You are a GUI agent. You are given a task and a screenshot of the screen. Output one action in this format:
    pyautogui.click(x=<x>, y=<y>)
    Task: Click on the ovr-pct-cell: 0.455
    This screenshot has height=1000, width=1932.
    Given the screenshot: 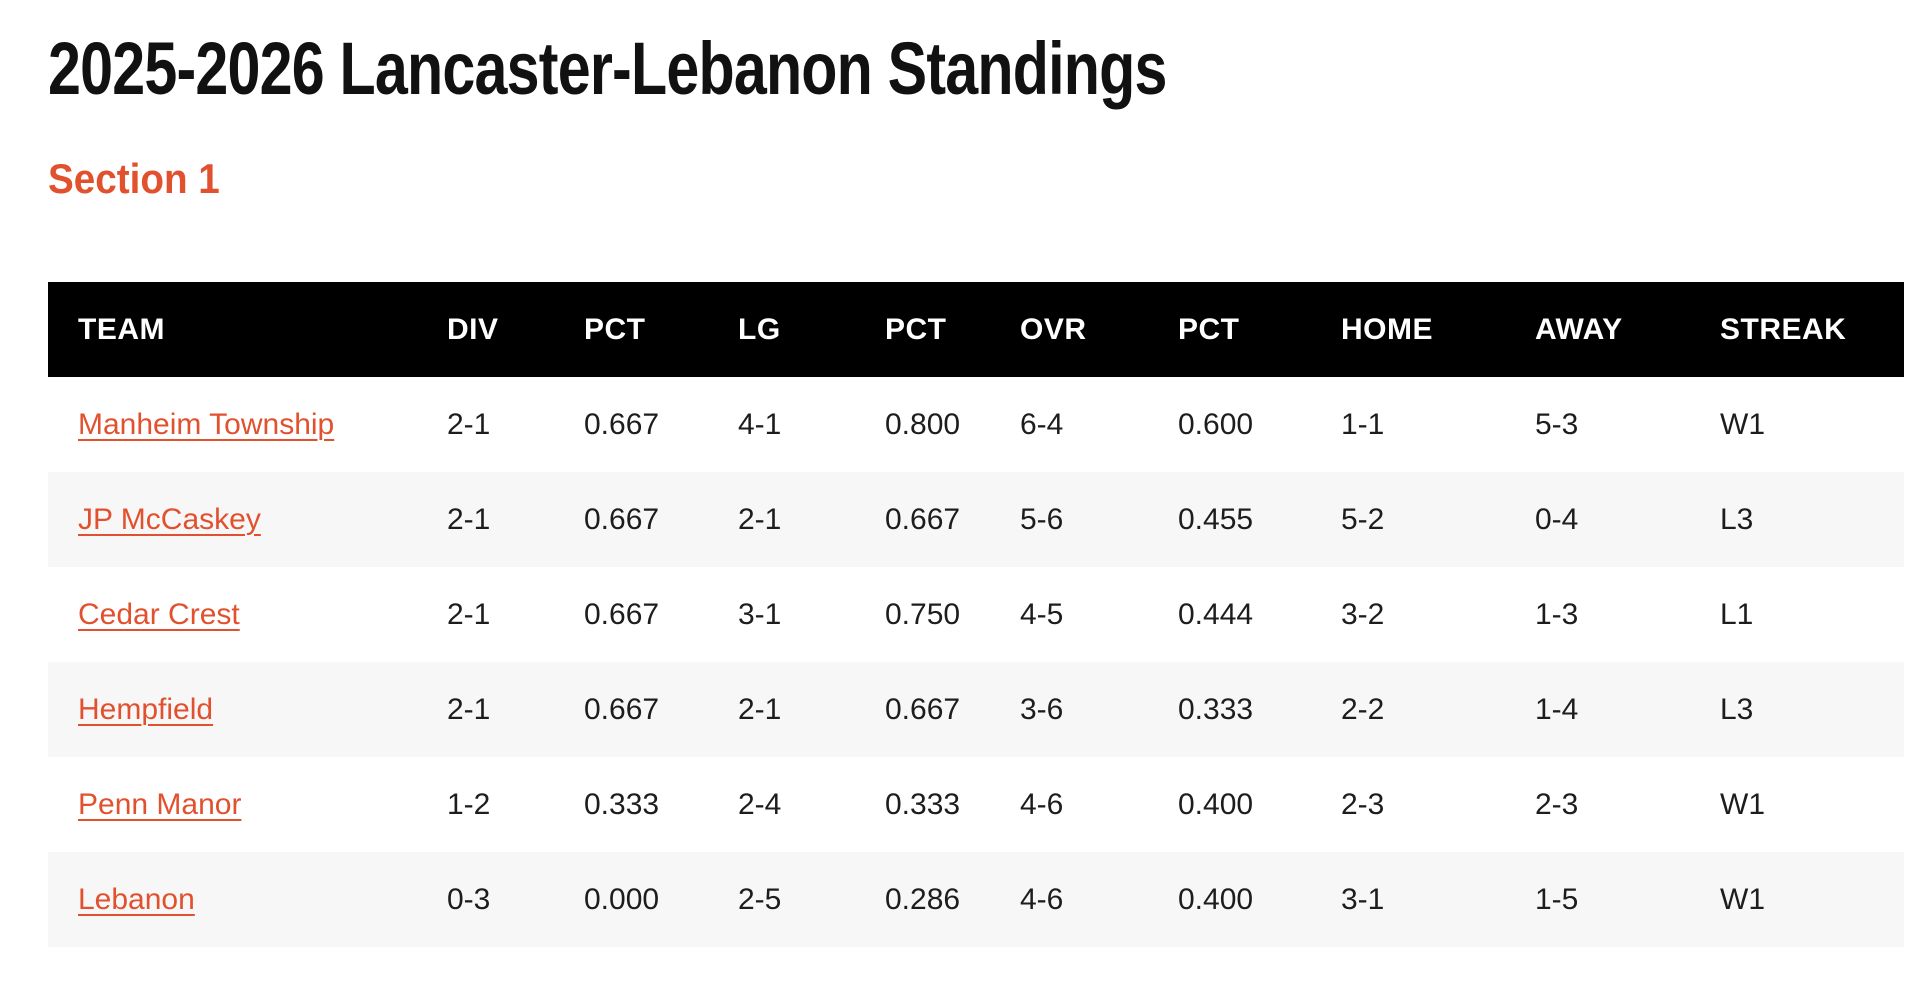 What is the action you would take?
    pyautogui.click(x=1216, y=519)
    